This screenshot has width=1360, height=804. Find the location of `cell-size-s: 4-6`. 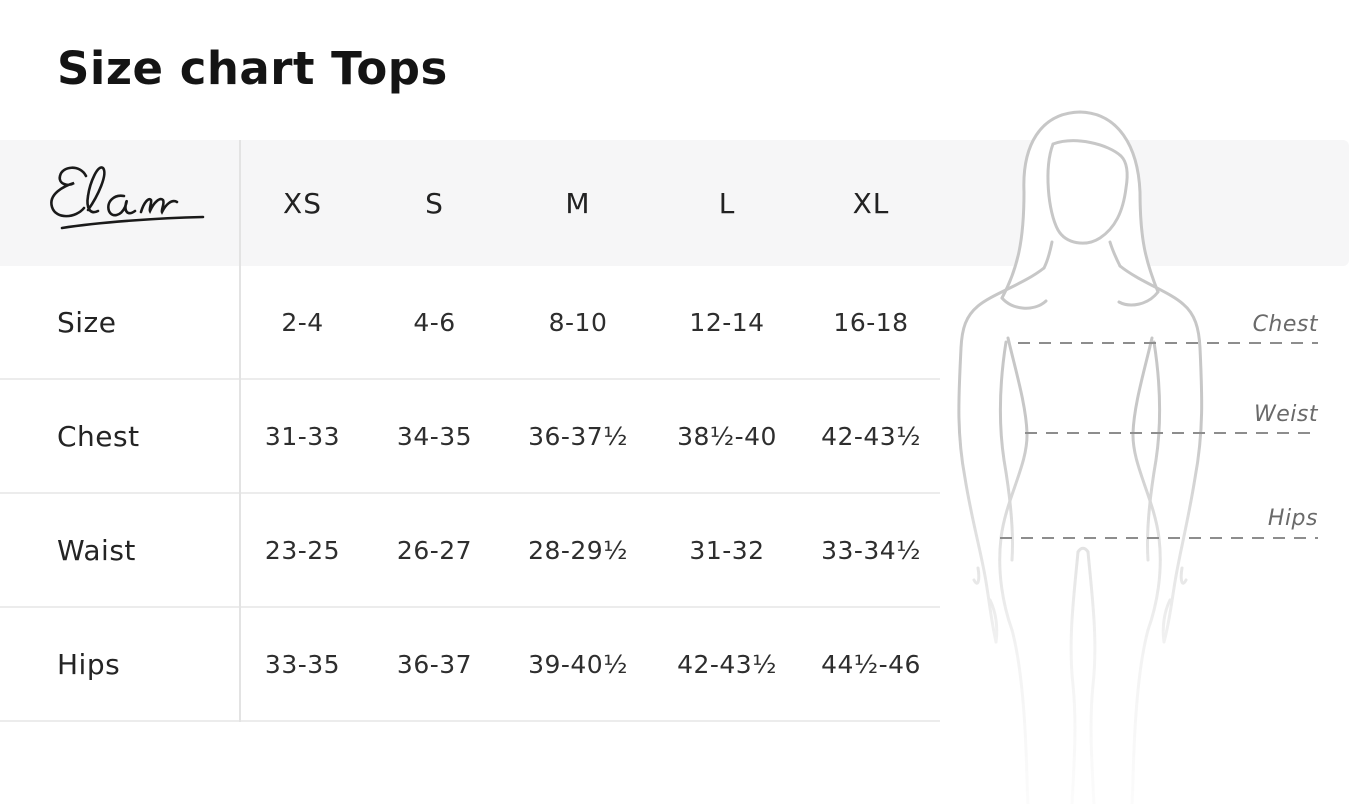

cell-size-s: 4-6 is located at coordinates (434, 322).